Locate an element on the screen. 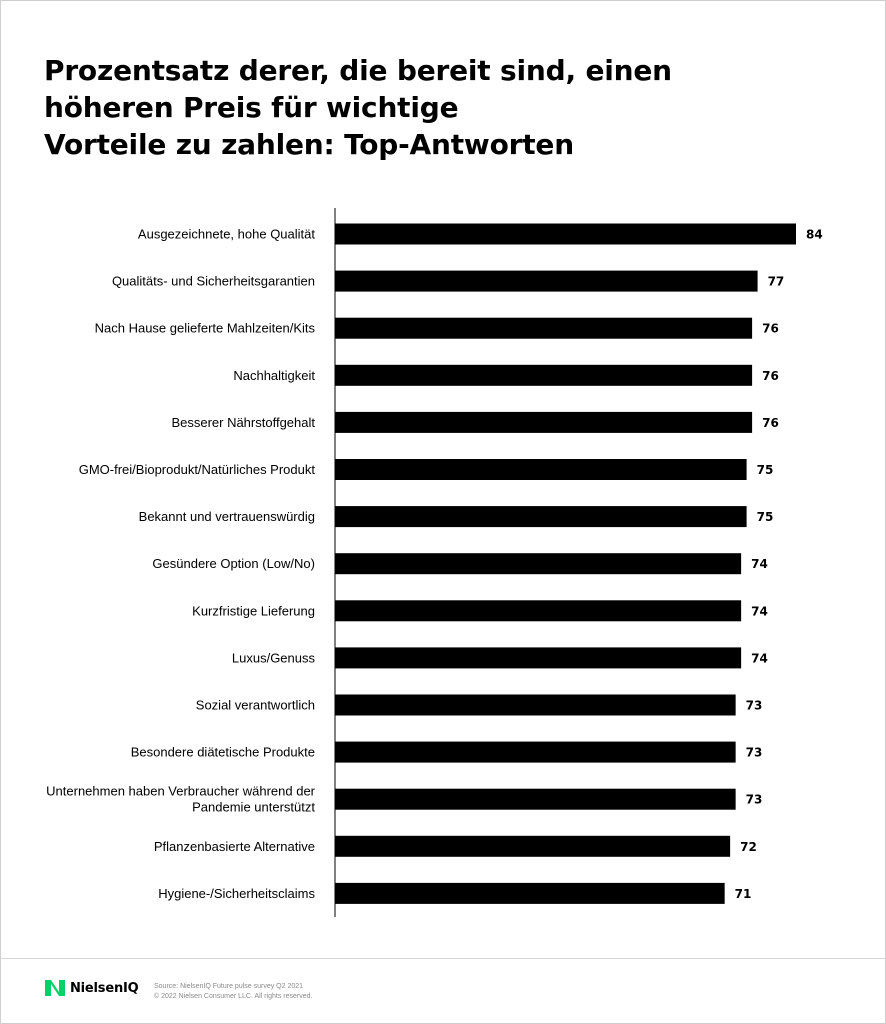  category-label: Pflanzenbasierte Alternative is located at coordinates (234, 846).